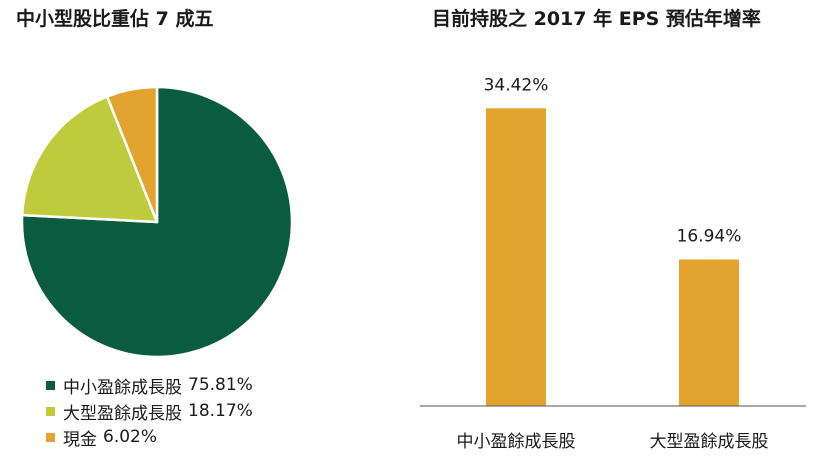  I want to click on legend-label-3: 現金, so click(80, 439).